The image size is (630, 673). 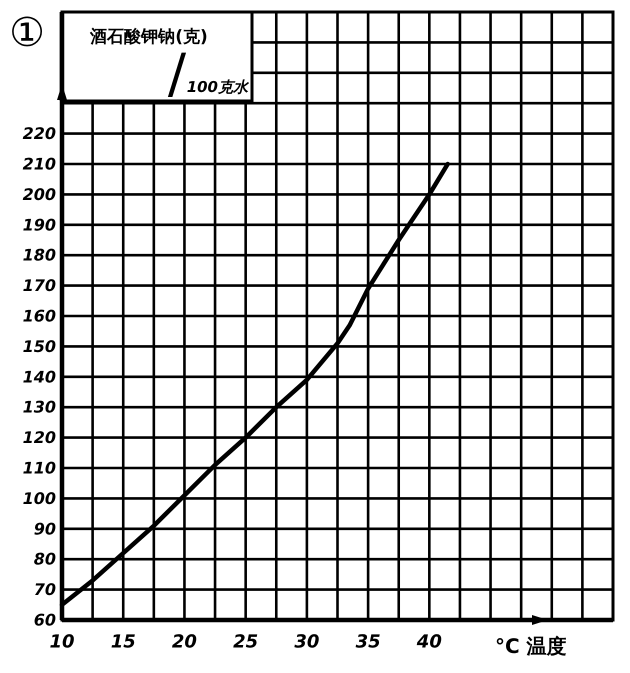 I want to click on x-tick-label: 25, so click(x=245, y=642).